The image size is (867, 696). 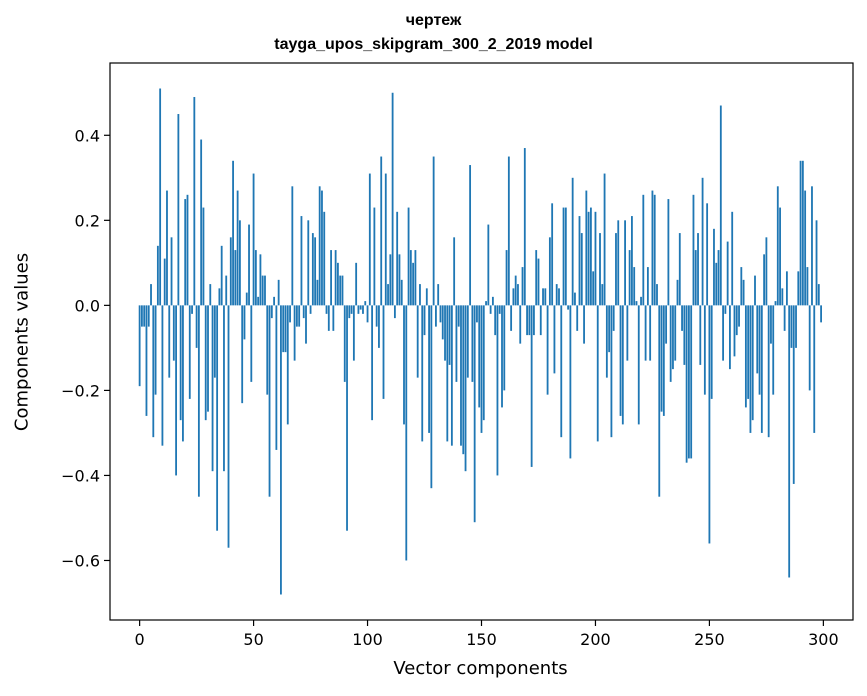 What do you see at coordinates (367, 639) in the screenshot?
I see `x-tick-label: 100` at bounding box center [367, 639].